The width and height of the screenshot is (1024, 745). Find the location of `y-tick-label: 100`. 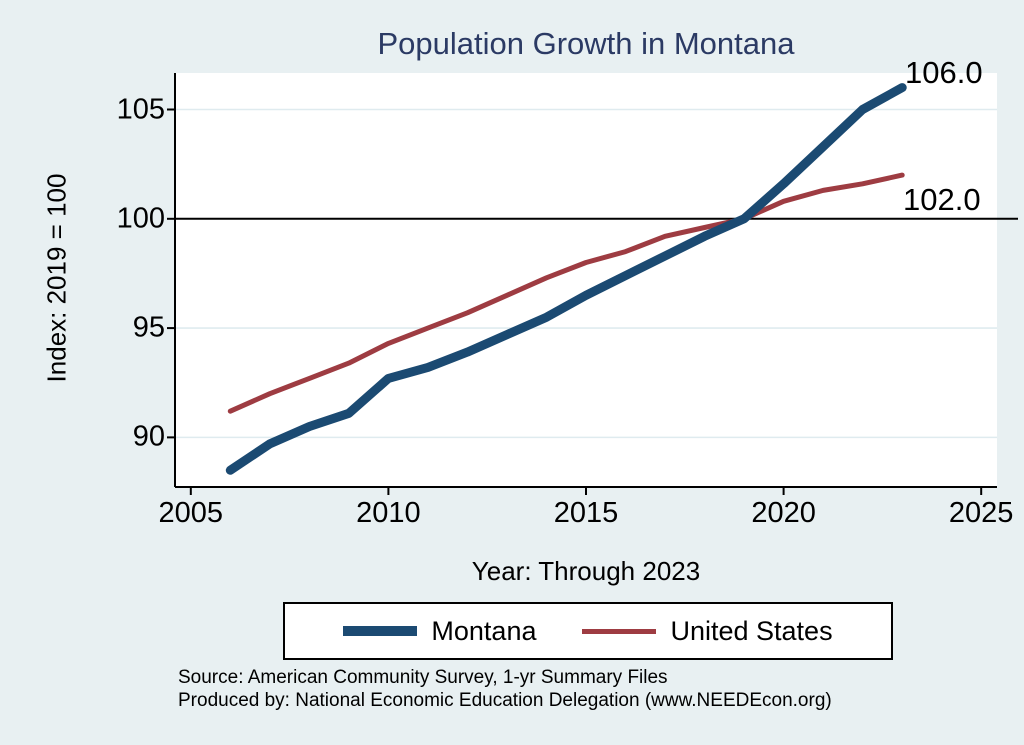

y-tick-label: 100 is located at coordinates (140, 218).